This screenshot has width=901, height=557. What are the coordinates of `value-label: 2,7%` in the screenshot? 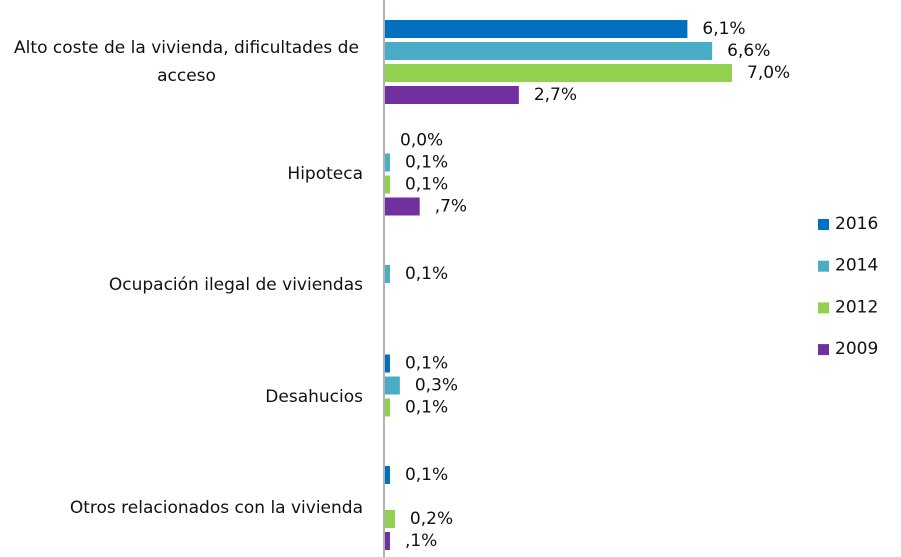 It's located at (555, 95).